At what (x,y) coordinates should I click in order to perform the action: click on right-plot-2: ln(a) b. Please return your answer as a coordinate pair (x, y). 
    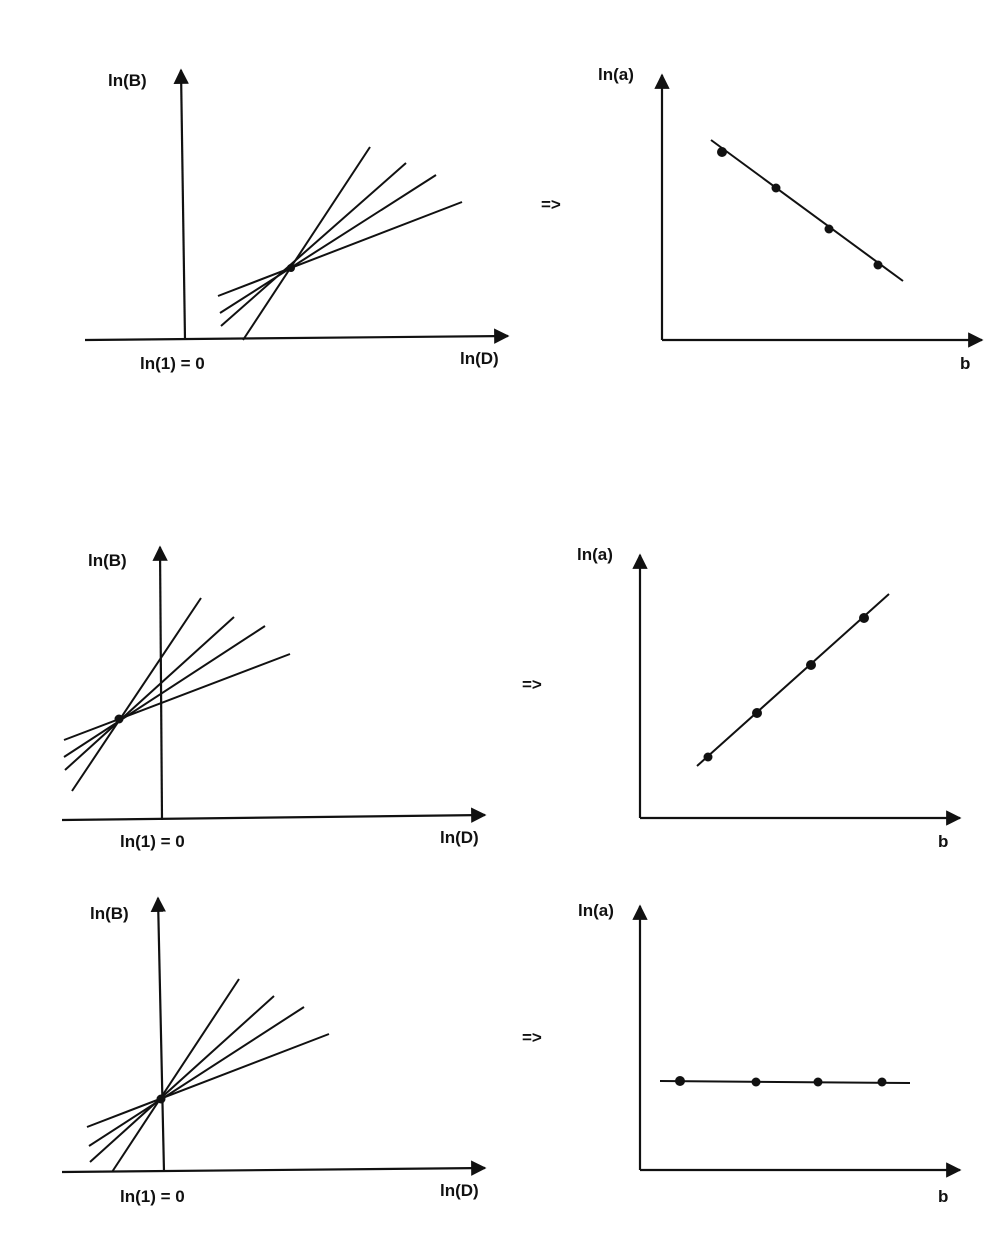
    Looking at the image, I should click on (768, 698).